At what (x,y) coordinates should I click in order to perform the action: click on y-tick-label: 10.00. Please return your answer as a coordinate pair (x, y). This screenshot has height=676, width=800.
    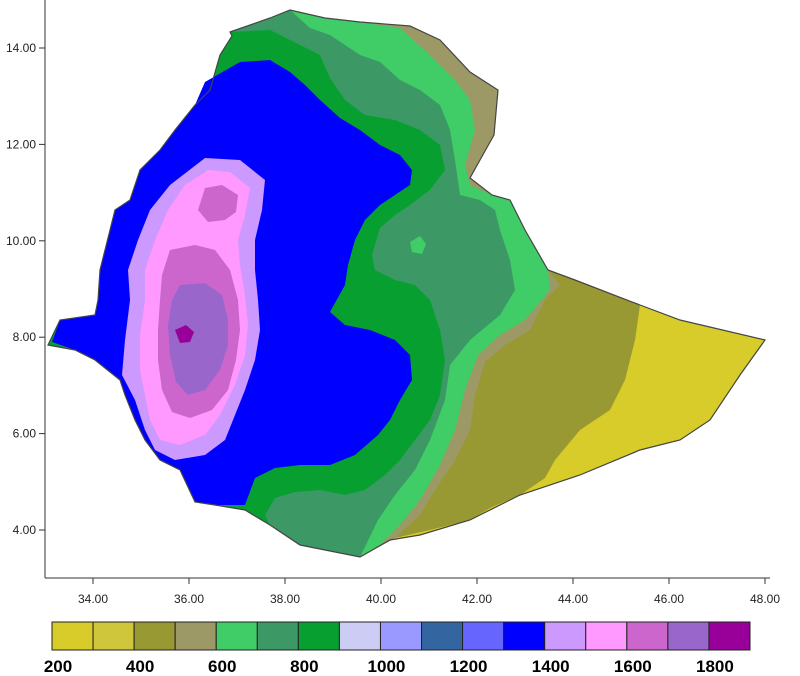
    Looking at the image, I should click on (21, 241).